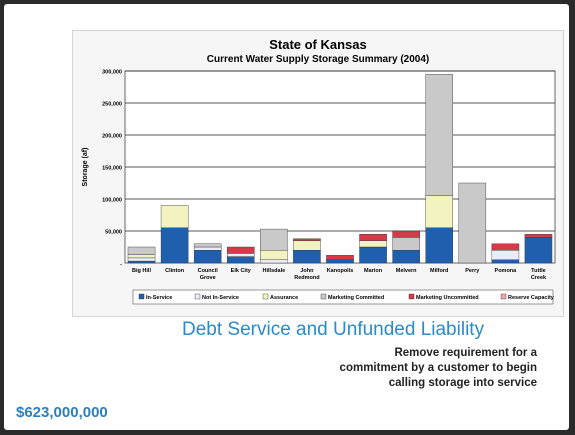  Describe the element at coordinates (220, 298) in the screenshot. I see `legend-label: Not In-Service` at that location.